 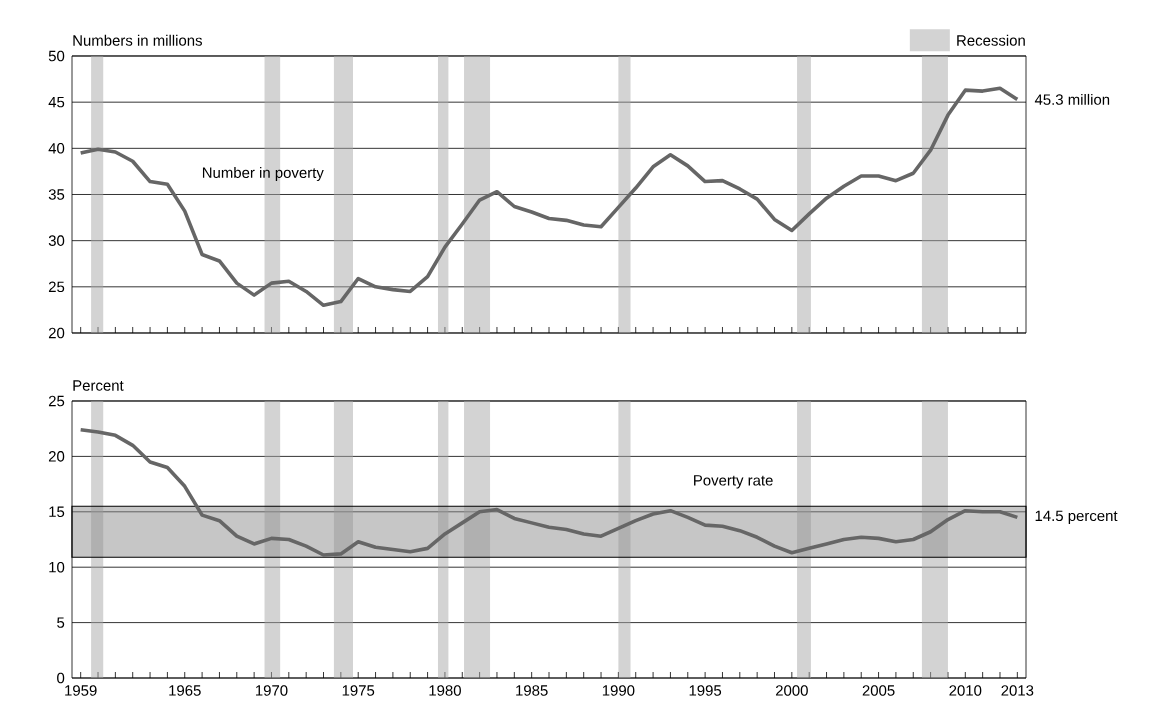 I want to click on y-tick-label: 50, so click(x=56, y=56).